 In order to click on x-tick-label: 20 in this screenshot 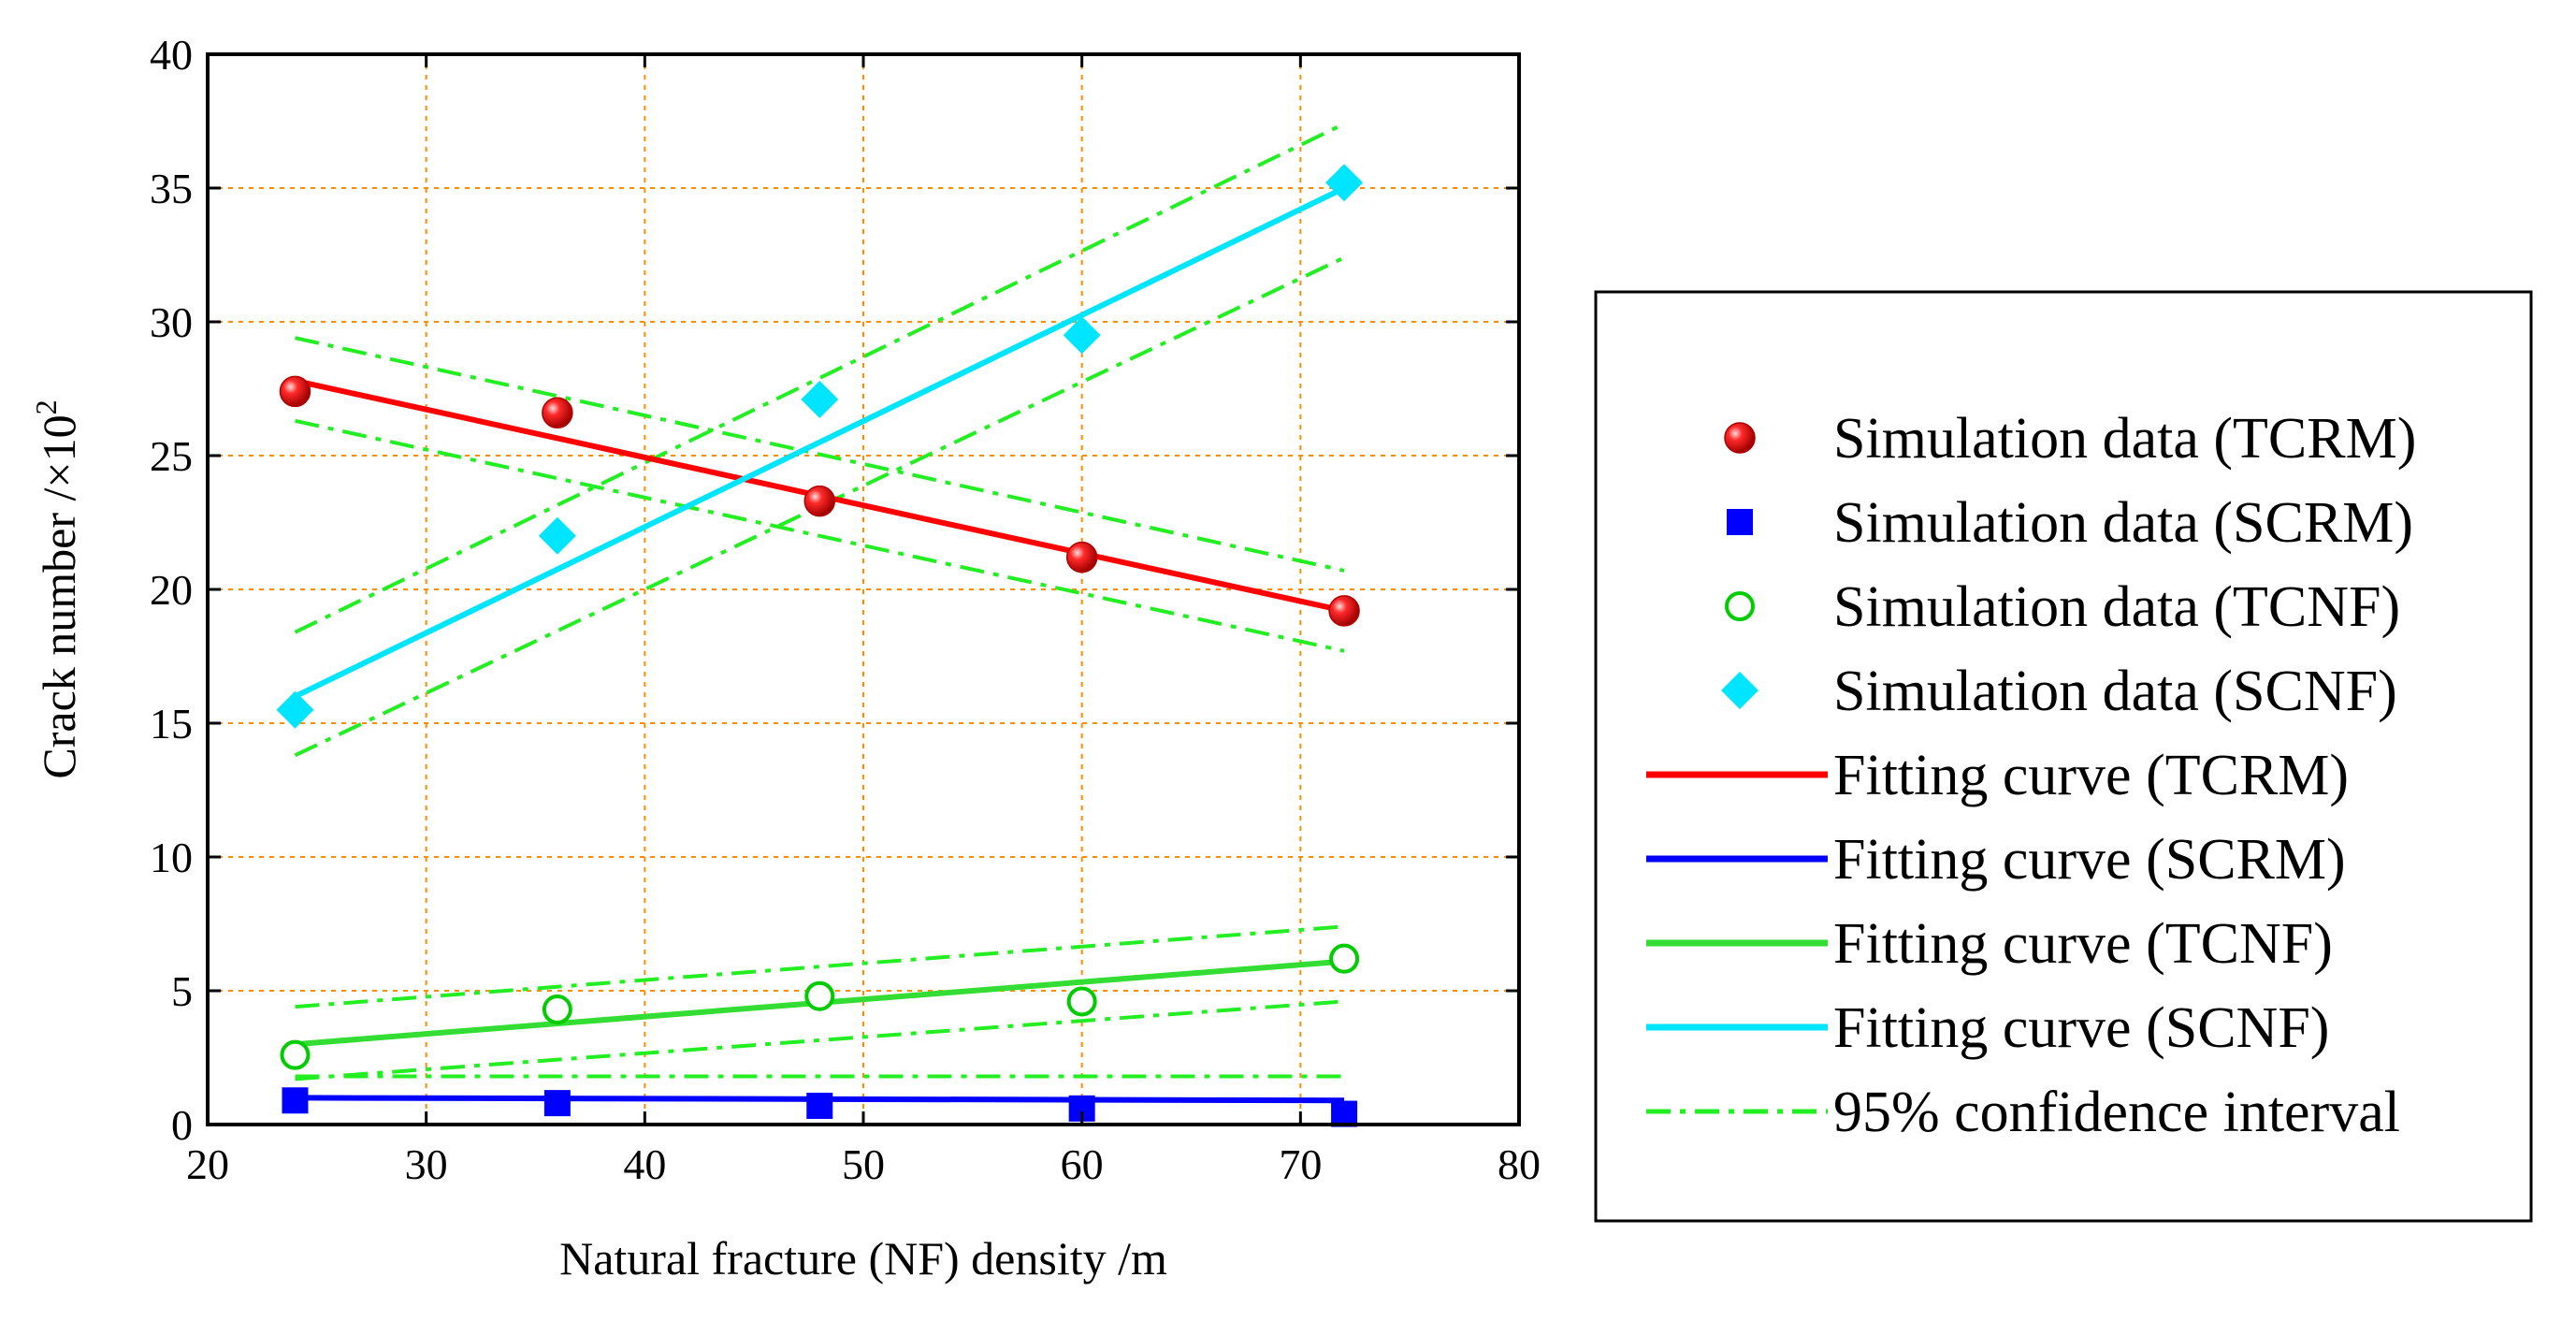, I will do `click(207, 1164)`.